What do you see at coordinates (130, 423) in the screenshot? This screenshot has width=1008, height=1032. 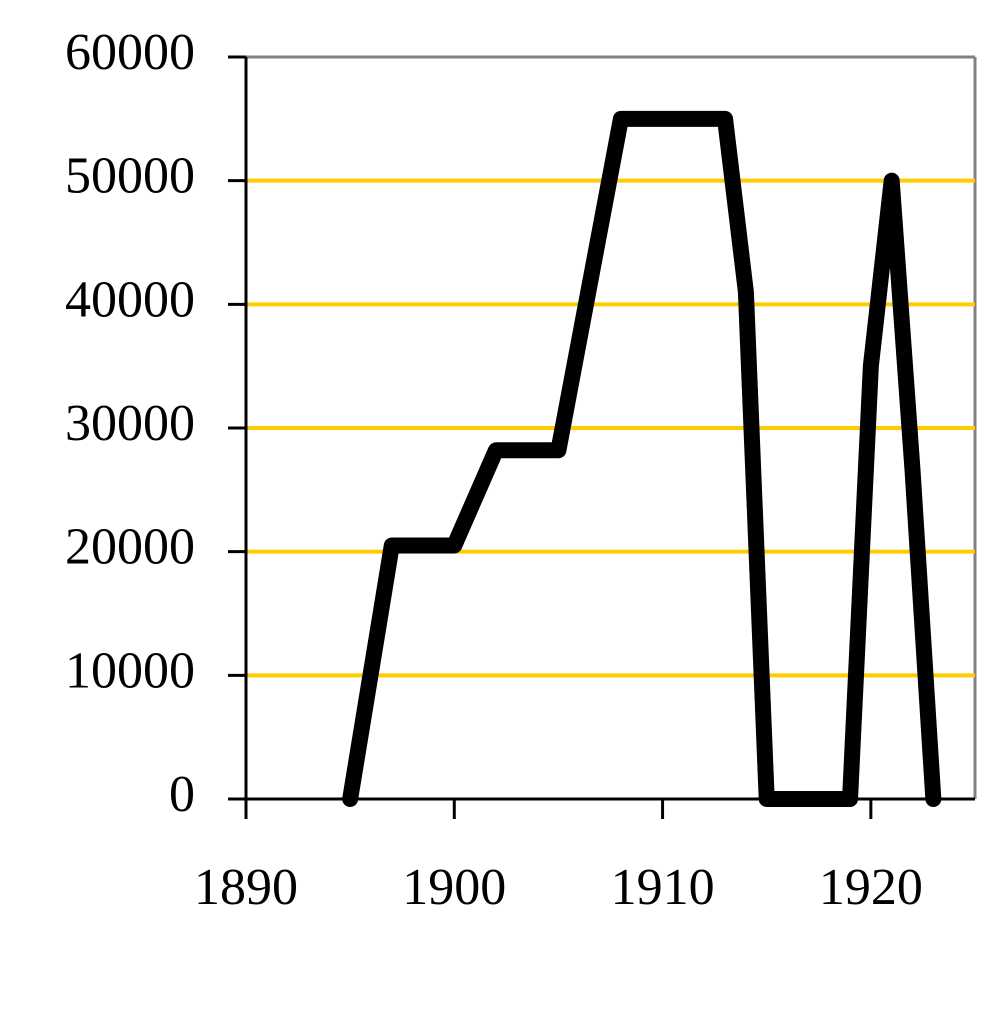 I see `y-tick-label: 30000` at bounding box center [130, 423].